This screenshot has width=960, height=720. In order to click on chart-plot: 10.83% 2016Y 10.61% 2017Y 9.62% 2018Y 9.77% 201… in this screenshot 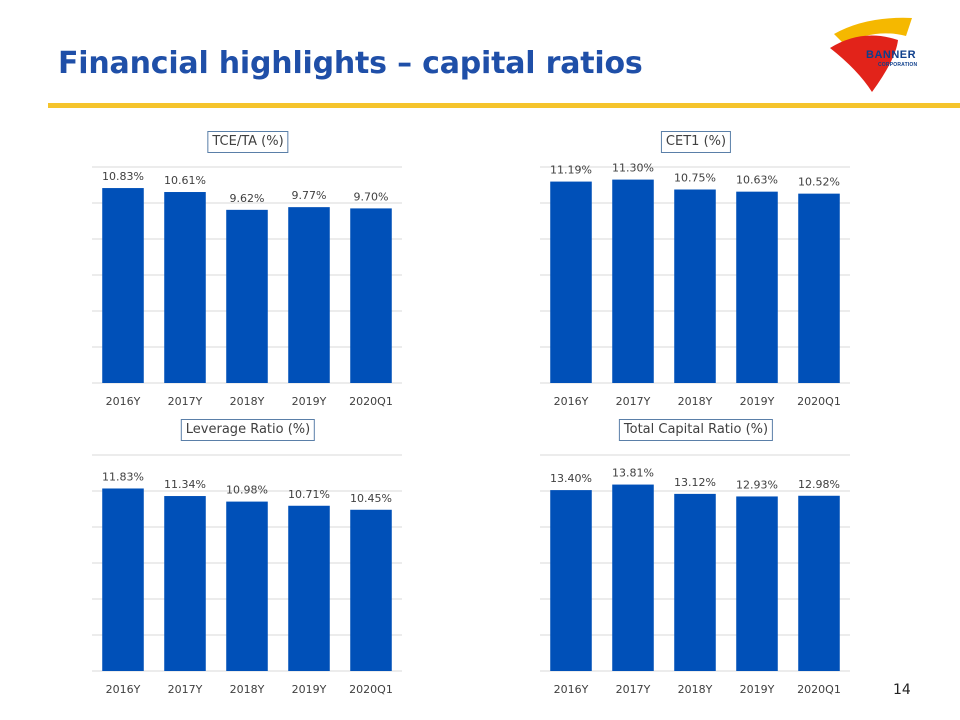, I will do `click(247, 287)`.